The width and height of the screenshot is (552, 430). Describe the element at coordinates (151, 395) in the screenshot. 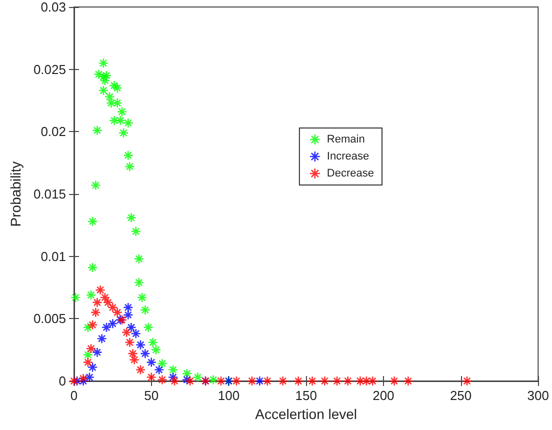

I see `x-tick-label: 50` at that location.